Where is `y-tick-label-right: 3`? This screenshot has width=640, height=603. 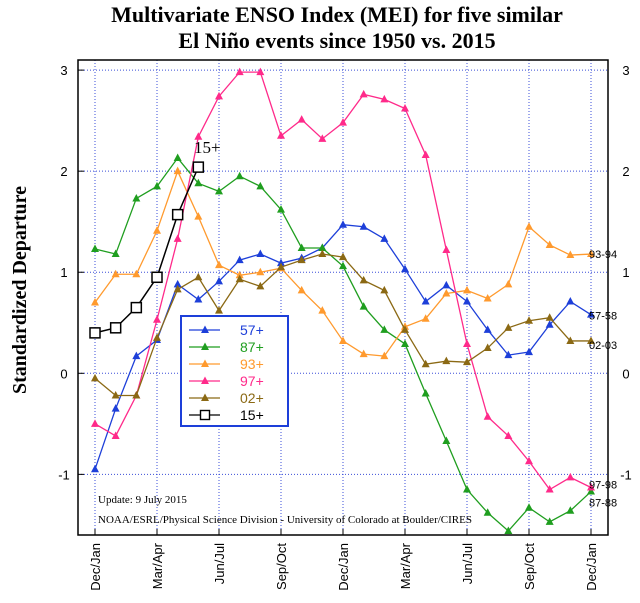
y-tick-label-right: 3 is located at coordinates (625, 70).